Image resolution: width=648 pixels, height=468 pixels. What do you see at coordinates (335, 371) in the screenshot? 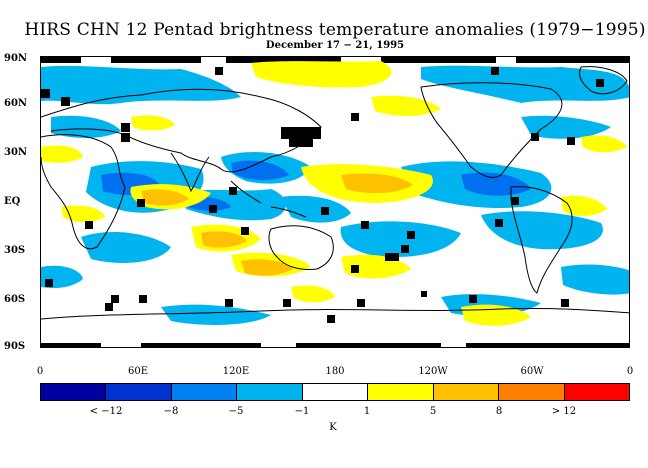
I see `lon-label-180: 180` at bounding box center [335, 371].